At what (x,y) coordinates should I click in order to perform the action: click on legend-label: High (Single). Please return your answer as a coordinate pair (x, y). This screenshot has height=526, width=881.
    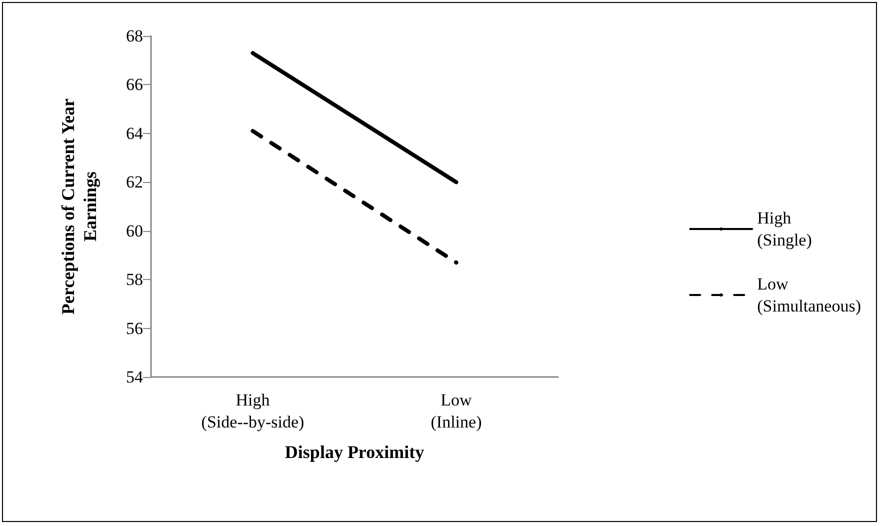
    Looking at the image, I should click on (784, 229).